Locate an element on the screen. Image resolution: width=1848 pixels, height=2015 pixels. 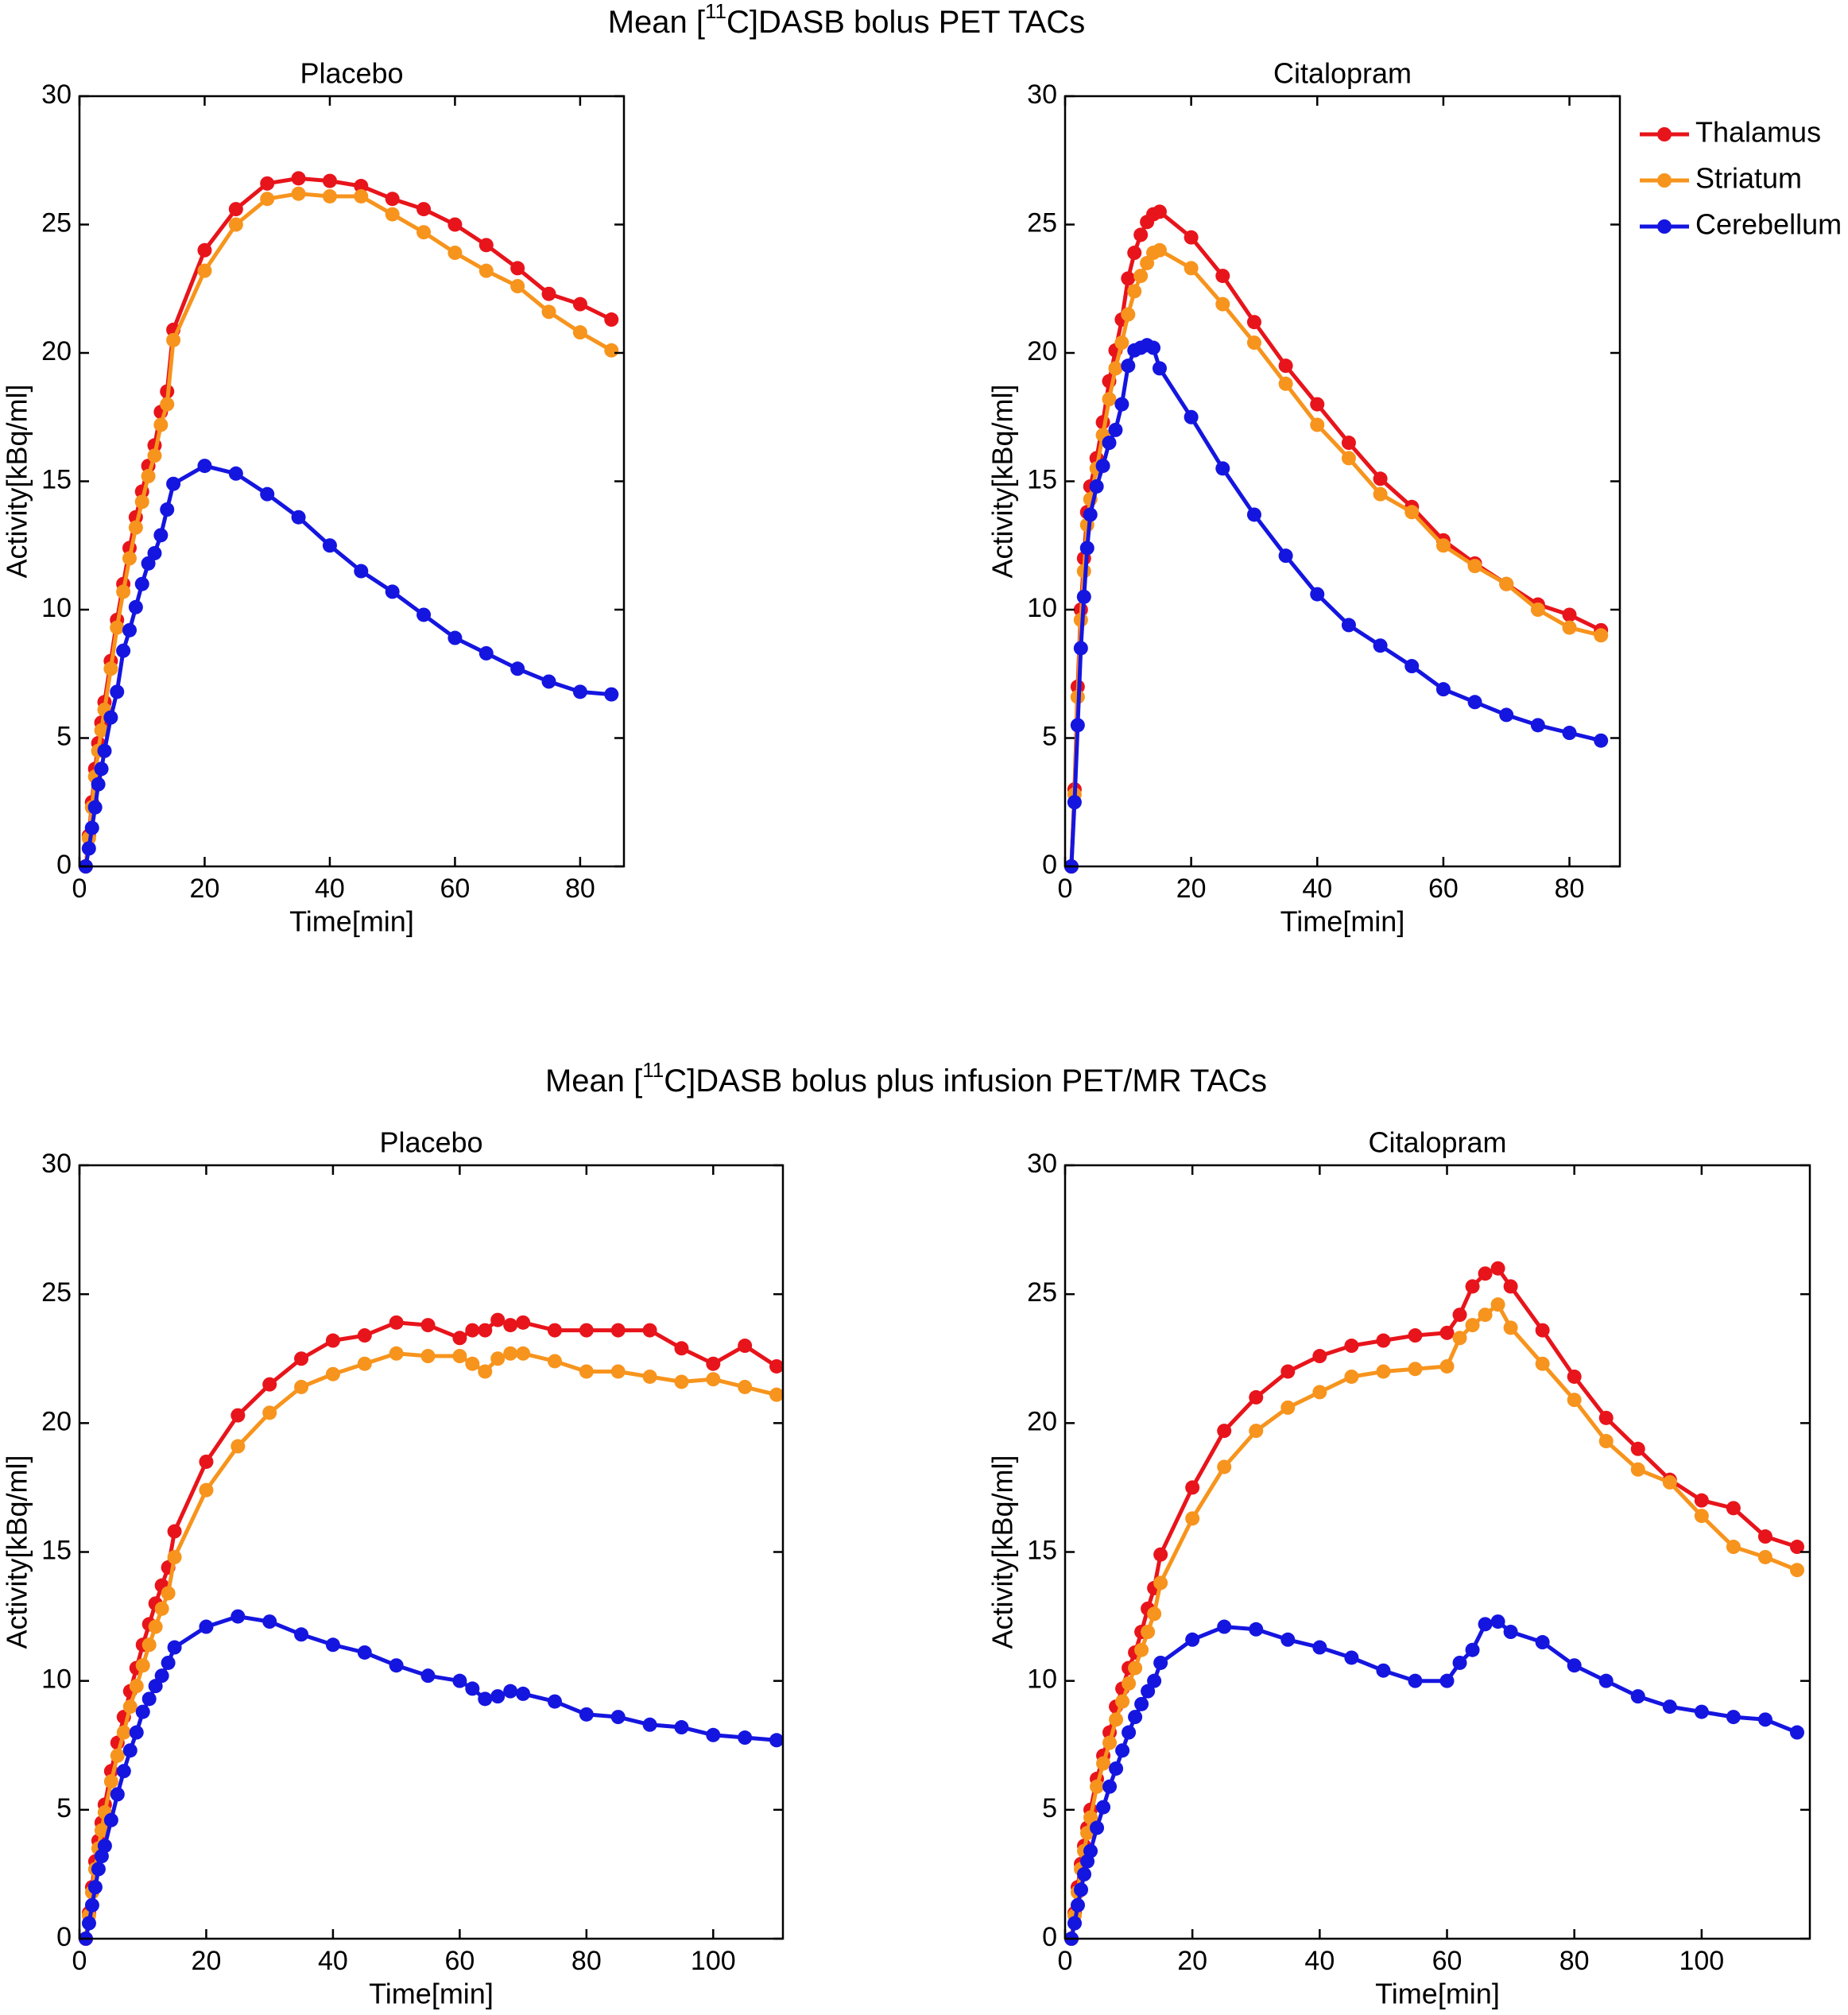
suptitle-part: C]DASB bolus plus infusion PET/MR TACs is located at coordinates (965, 1081).